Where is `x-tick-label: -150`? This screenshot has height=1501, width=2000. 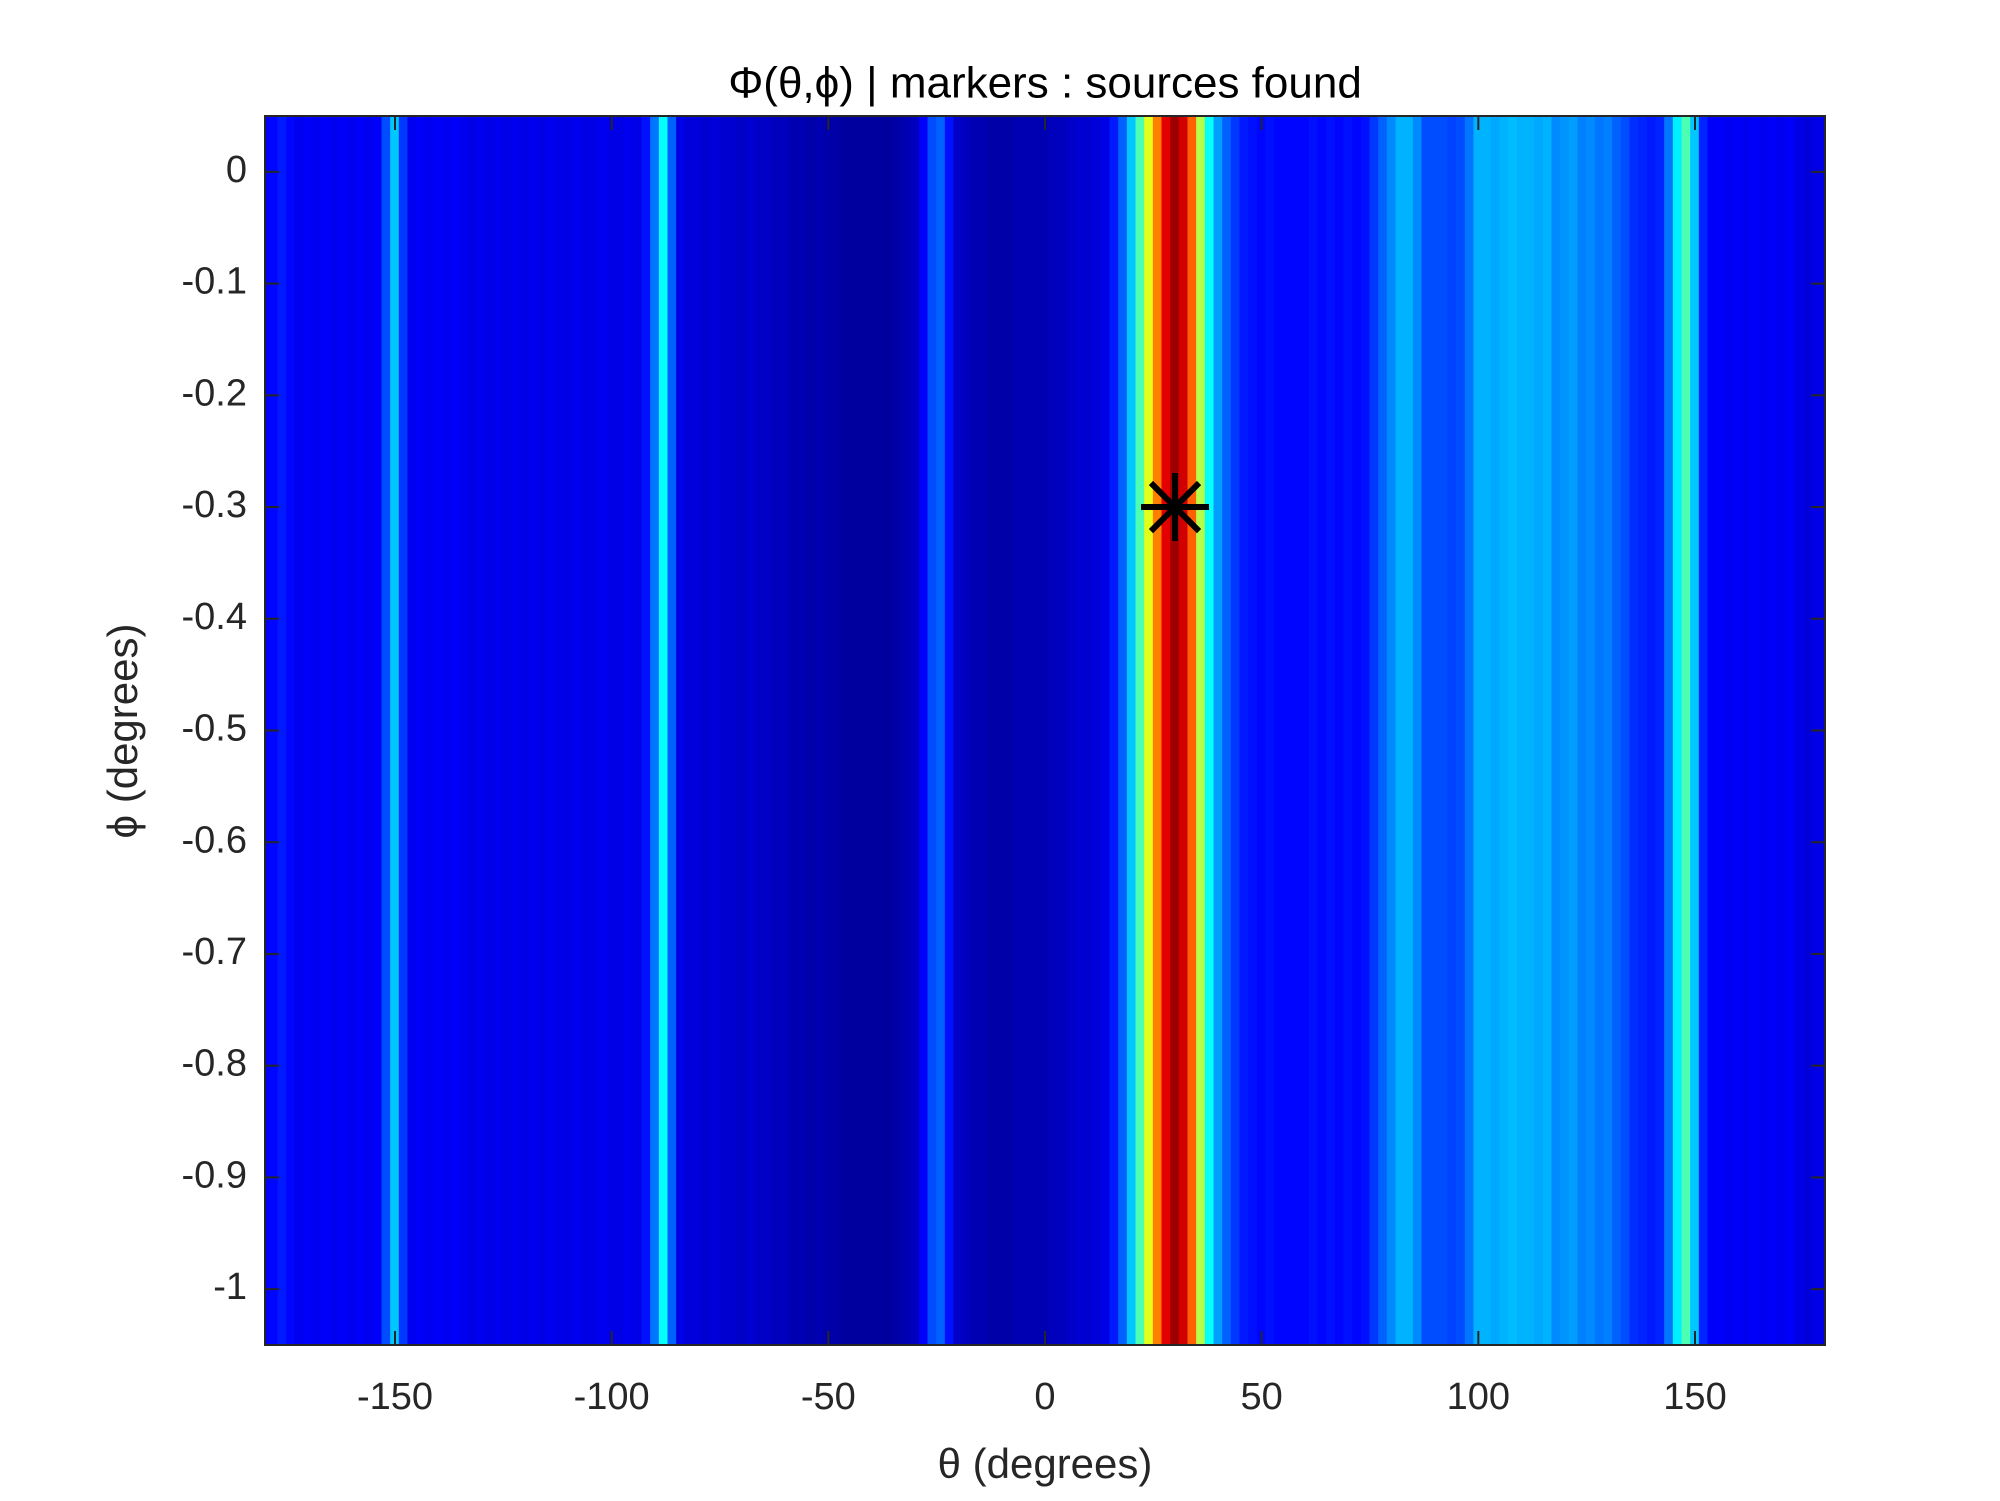 x-tick-label: -150 is located at coordinates (395, 1397).